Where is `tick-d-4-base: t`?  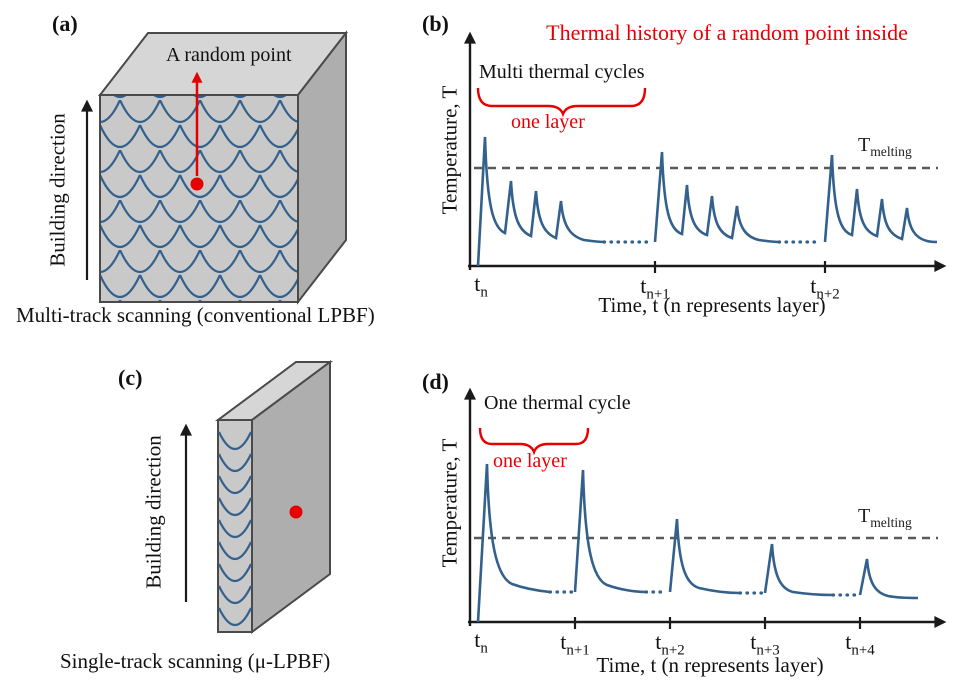 tick-d-4-base: t is located at coordinates (848, 641).